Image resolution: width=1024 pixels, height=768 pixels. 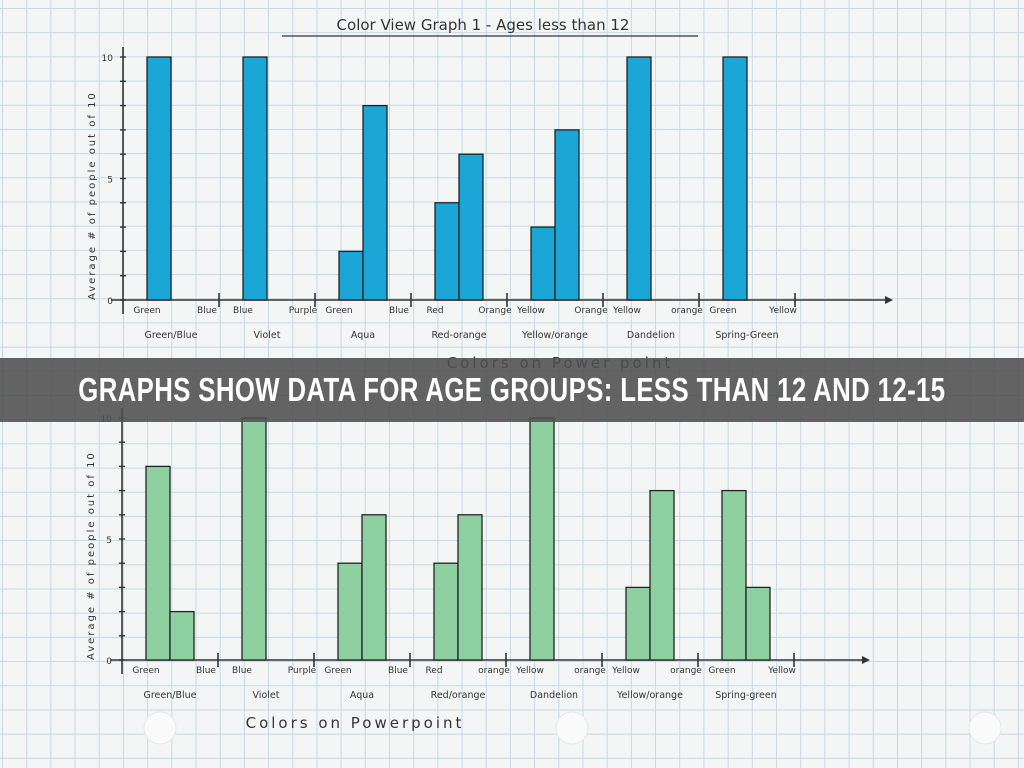 I want to click on group-label: Spring-green, so click(x=746, y=695).